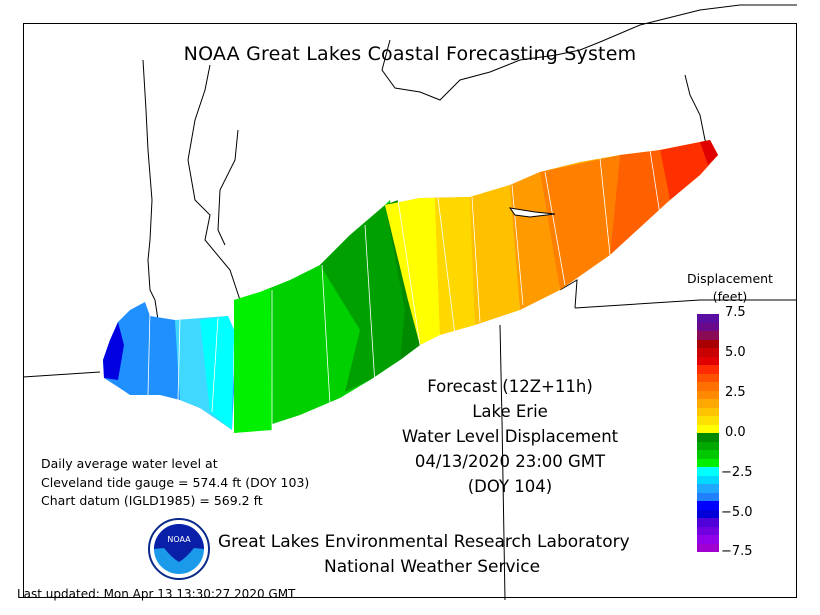 The width and height of the screenshot is (820, 615). I want to click on forecast-datetime: 04/13/2020 23:00 GMT, so click(510, 461).